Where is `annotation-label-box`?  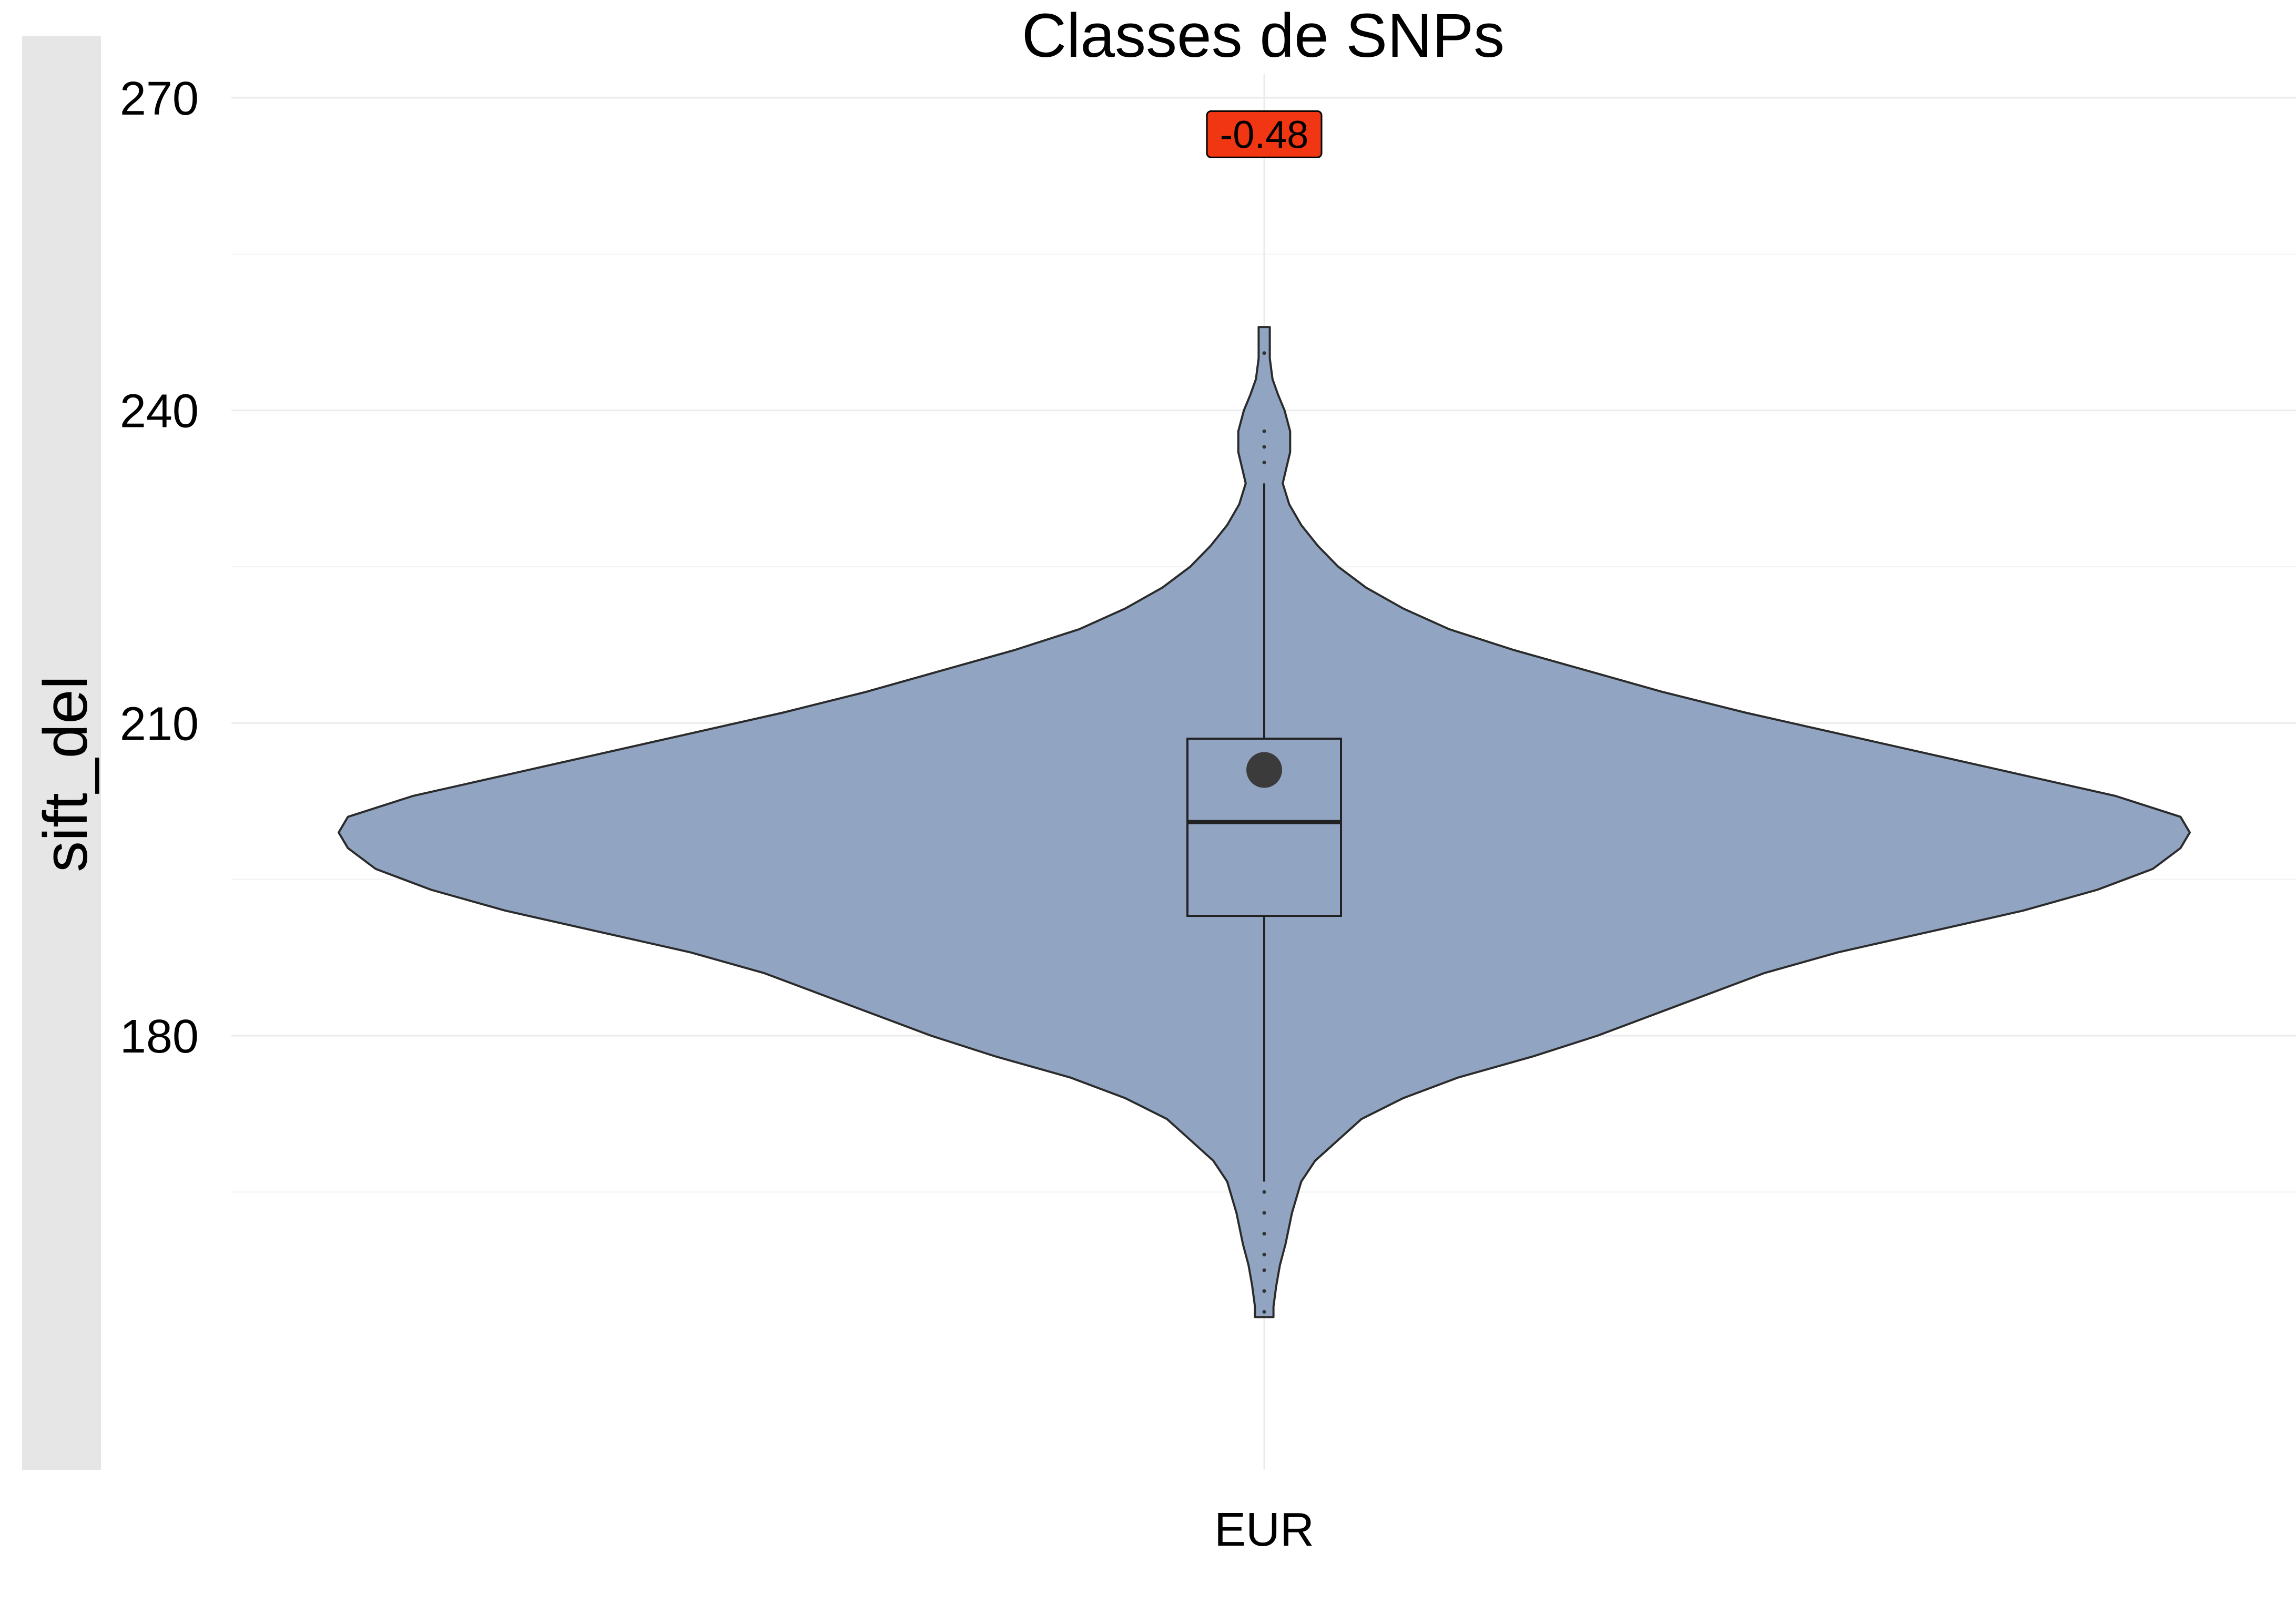
annotation-label-box is located at coordinates (1264, 134).